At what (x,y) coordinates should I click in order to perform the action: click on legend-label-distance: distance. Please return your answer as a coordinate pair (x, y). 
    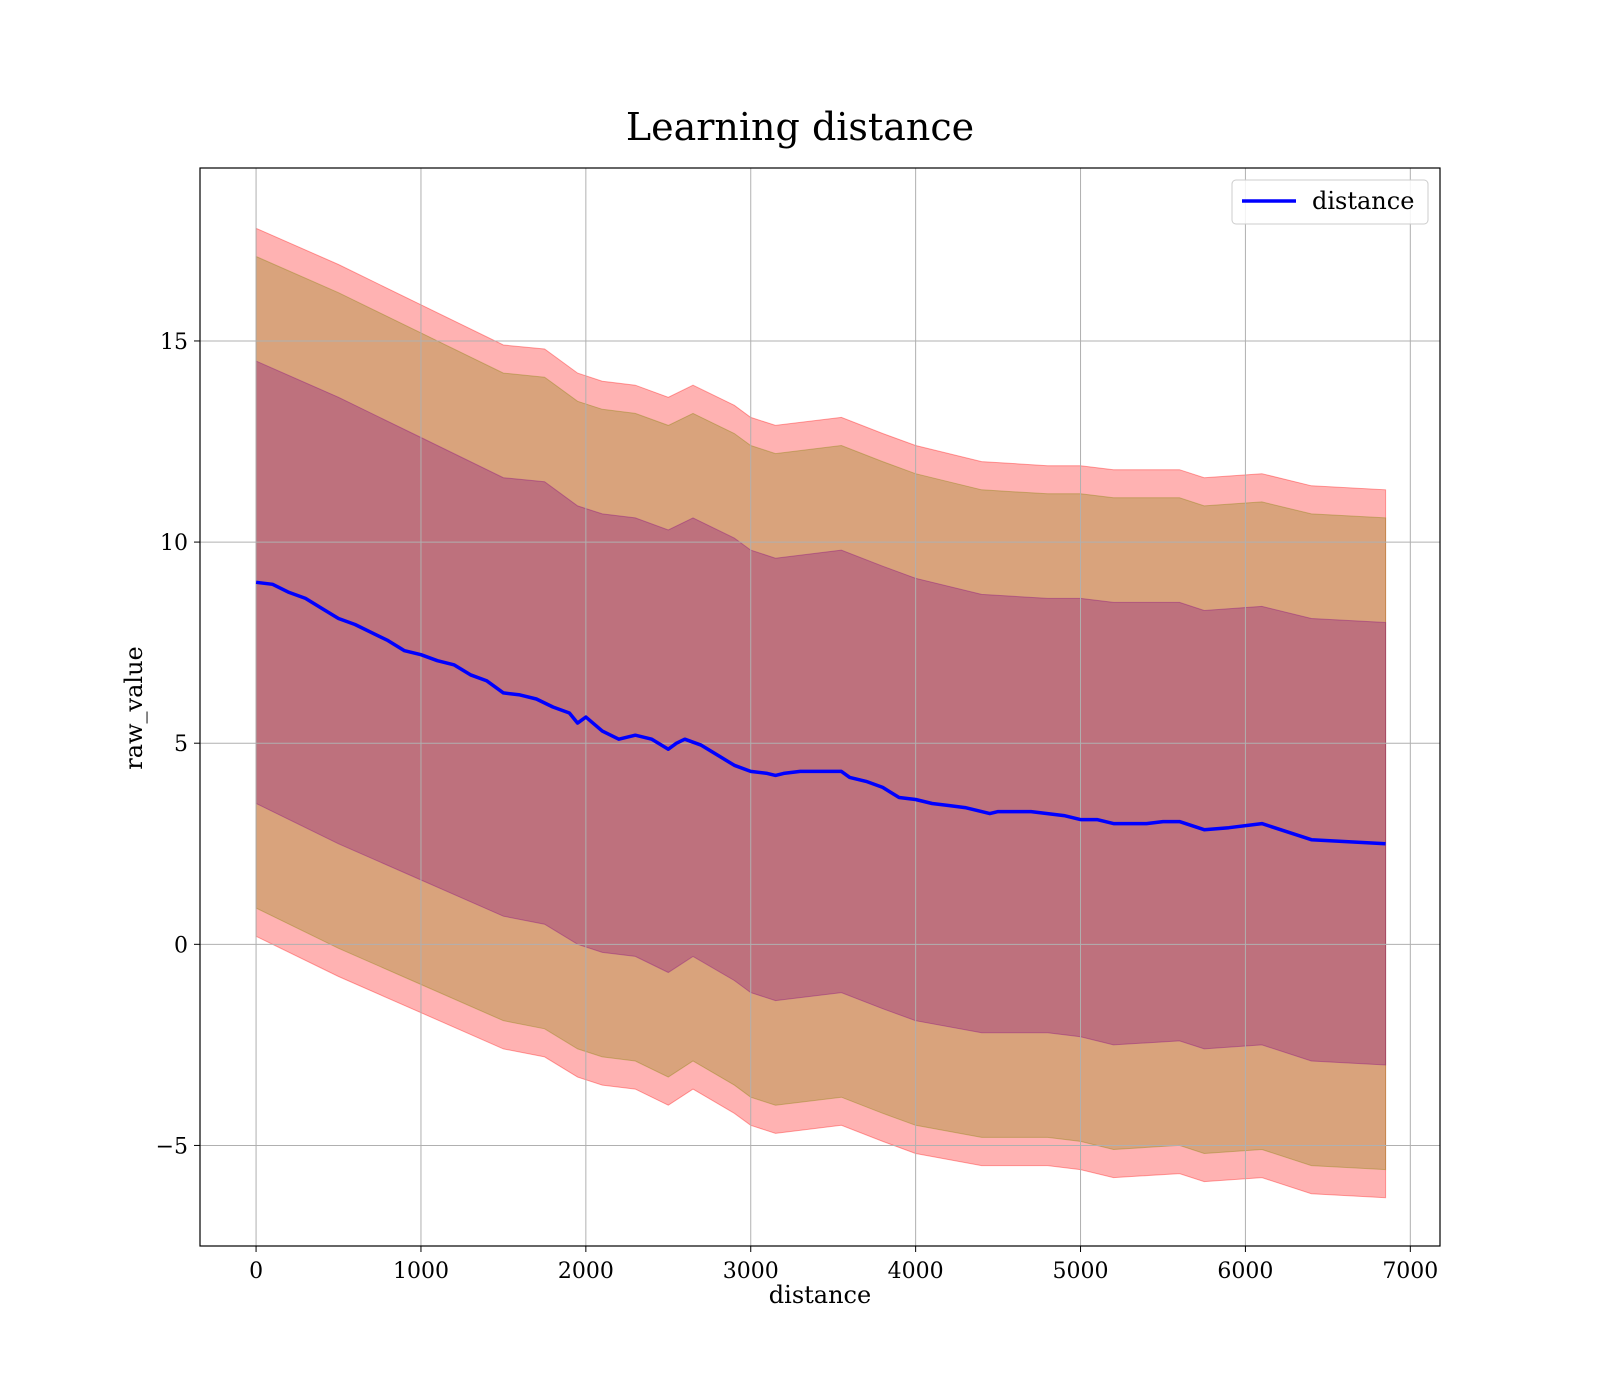
    Looking at the image, I should click on (1363, 201).